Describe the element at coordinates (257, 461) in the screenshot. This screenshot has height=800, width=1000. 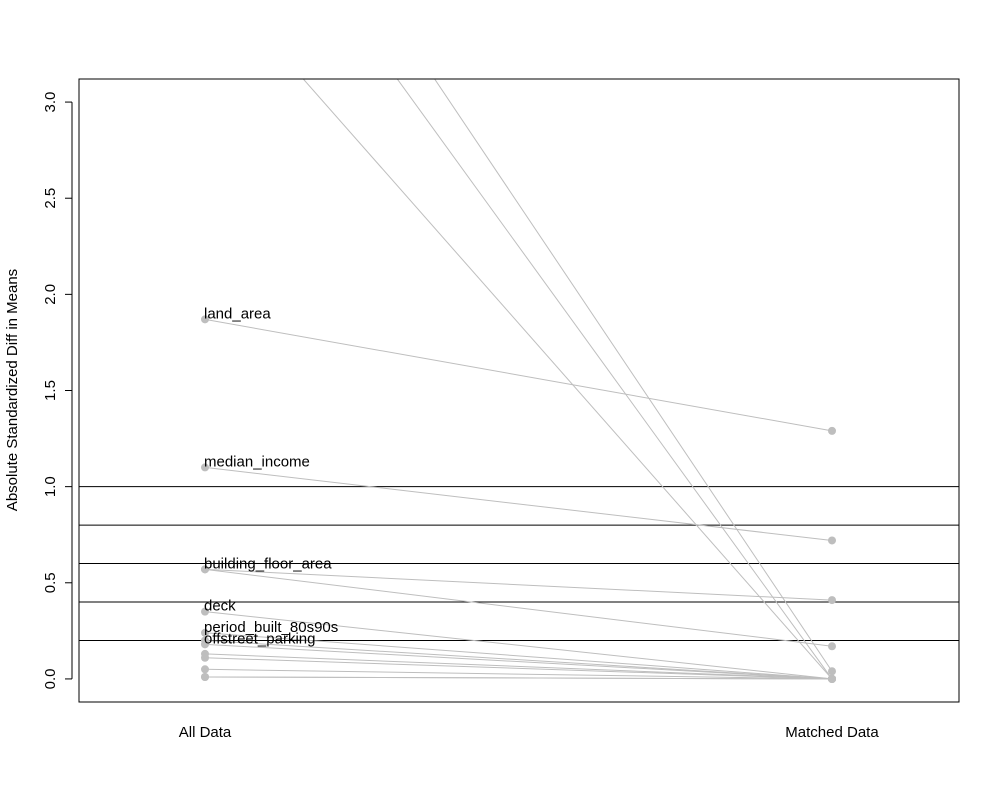
I see `point-label: median_income` at that location.